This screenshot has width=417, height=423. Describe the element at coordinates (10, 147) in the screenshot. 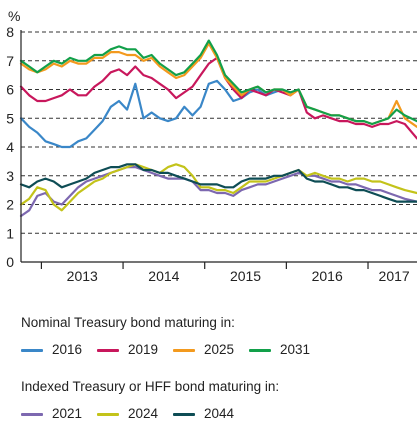

I see `y-tick-label: 4` at that location.